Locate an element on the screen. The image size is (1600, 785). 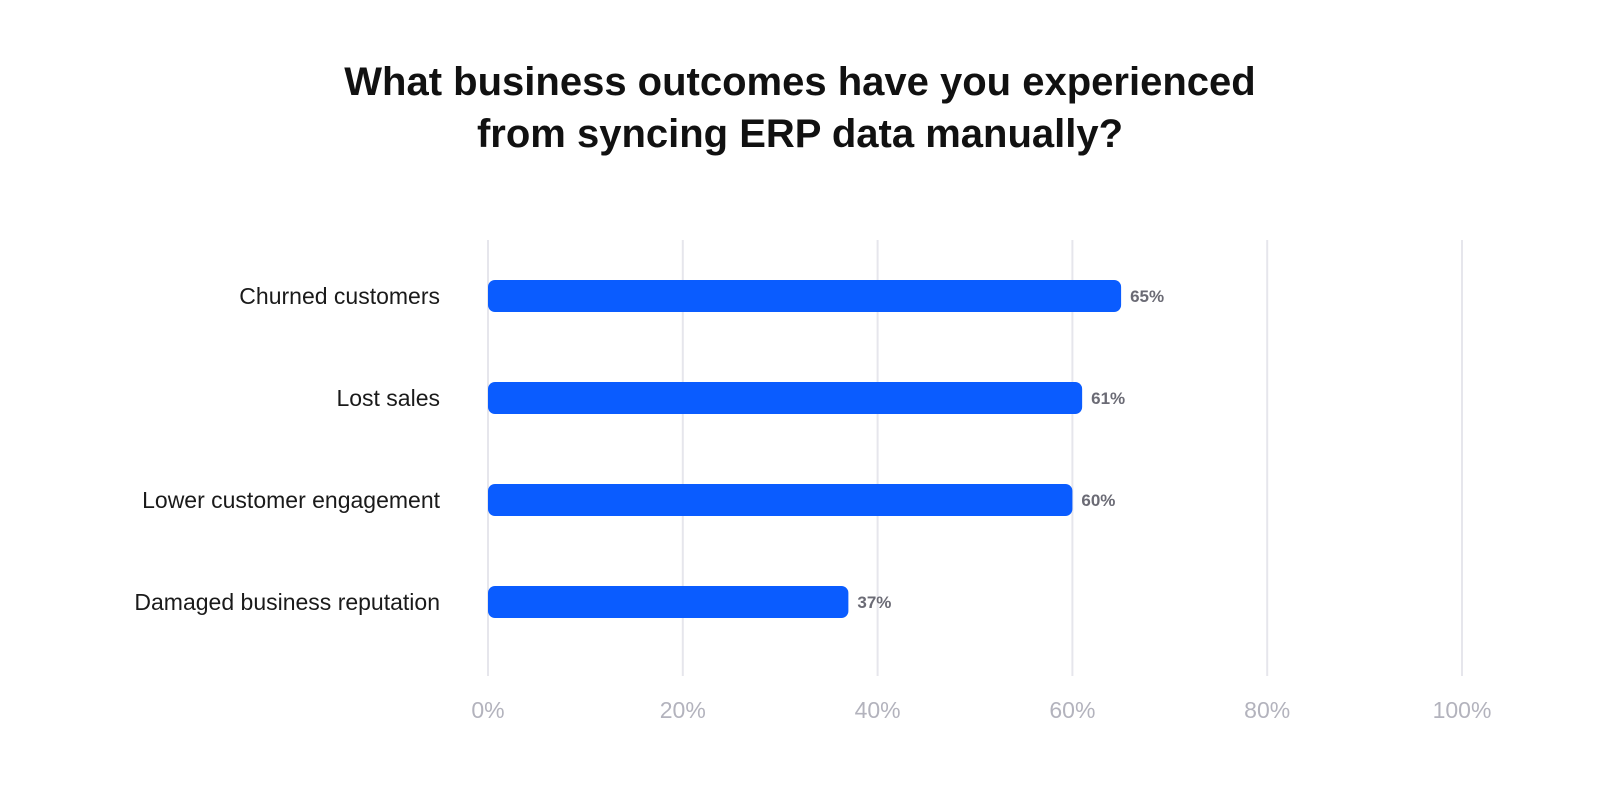
value-label: 65% is located at coordinates (1147, 296).